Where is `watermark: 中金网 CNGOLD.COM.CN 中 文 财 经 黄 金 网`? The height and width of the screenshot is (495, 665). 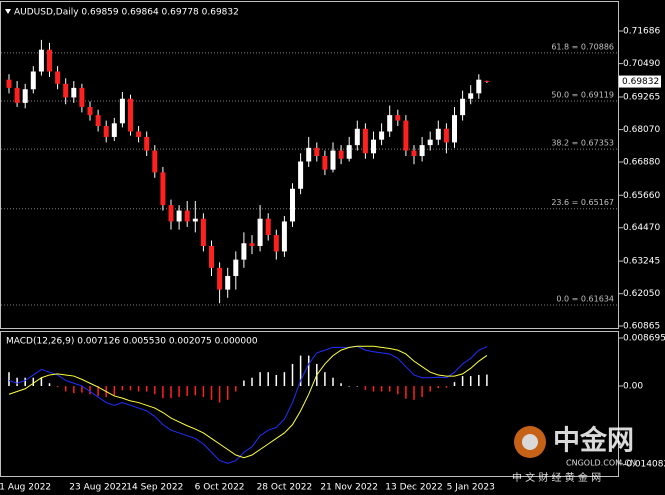 watermark: 中金网 CNGOLD.COM.CN 中 文 财 经 黄 金 网 is located at coordinates (574, 455).